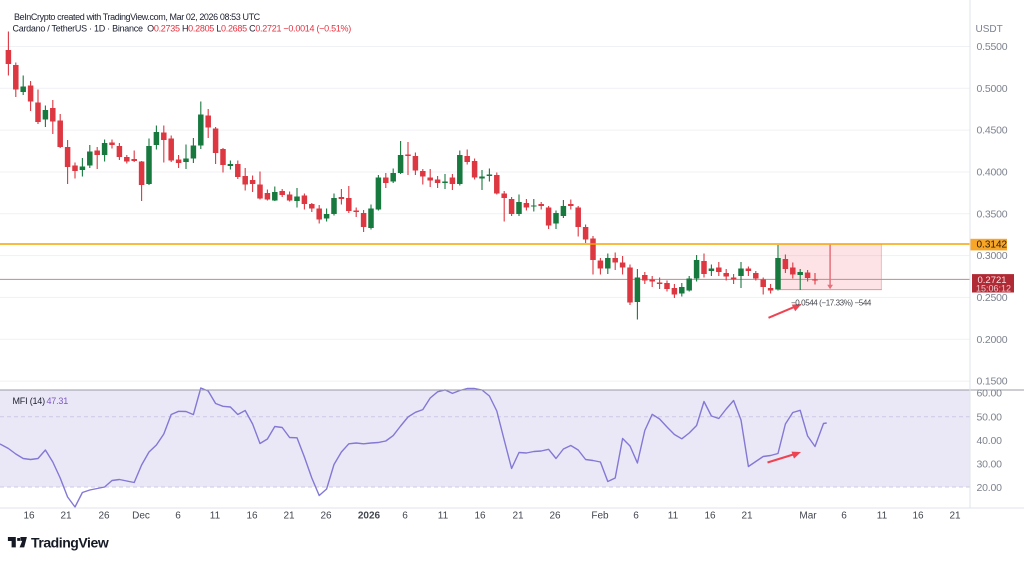 The height and width of the screenshot is (562, 1024). I want to click on svg-text: 47.31, so click(58, 401).